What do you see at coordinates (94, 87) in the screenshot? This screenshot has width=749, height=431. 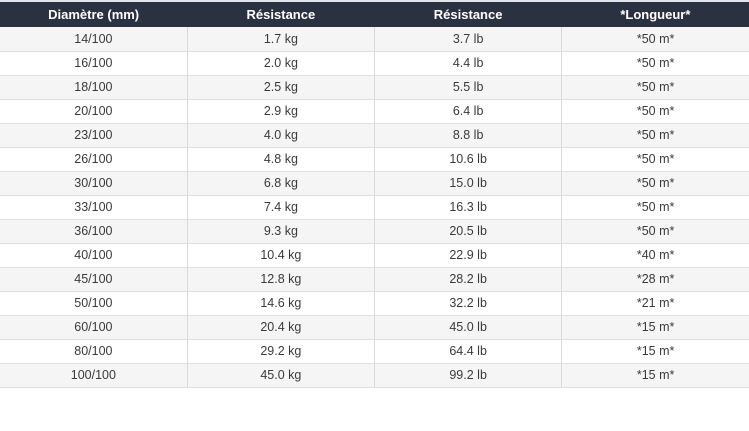 I see `cell-diameter: 18/100` at bounding box center [94, 87].